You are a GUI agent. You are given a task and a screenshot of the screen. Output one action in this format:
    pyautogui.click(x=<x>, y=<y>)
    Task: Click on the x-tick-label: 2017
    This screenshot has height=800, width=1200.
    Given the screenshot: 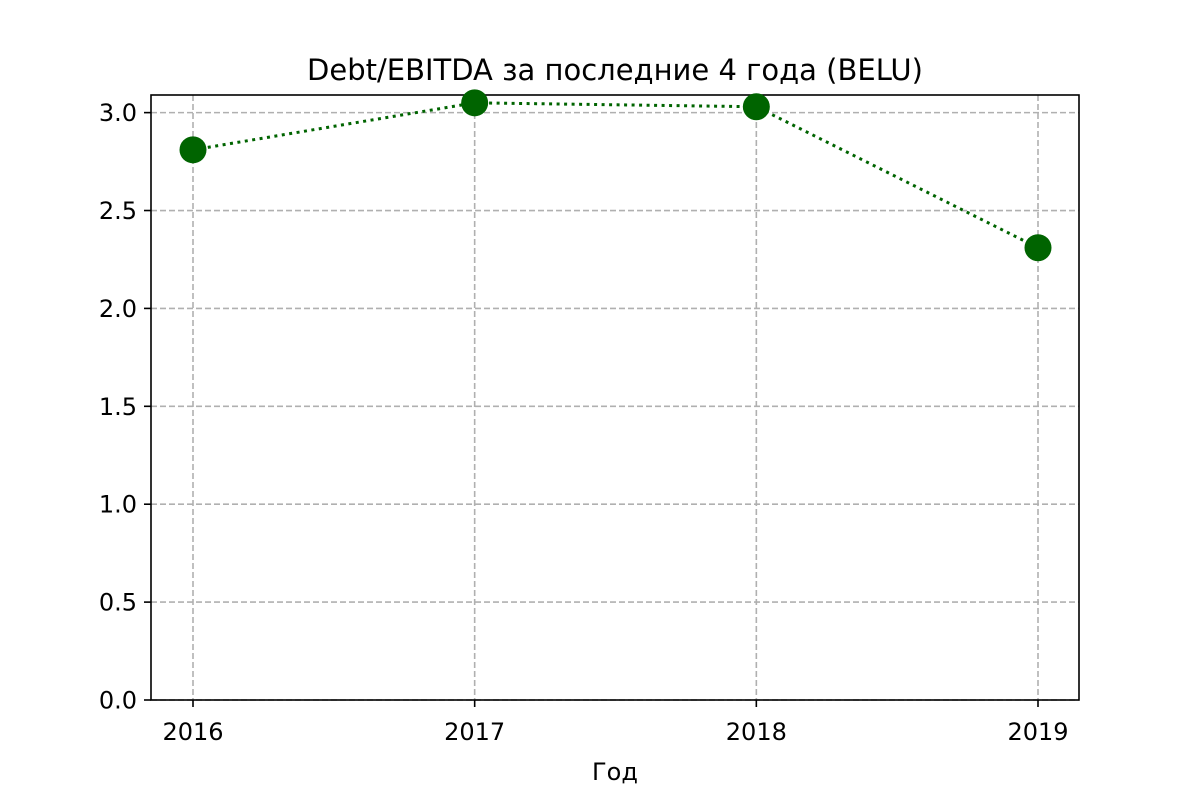 What is the action you would take?
    pyautogui.click(x=474, y=732)
    